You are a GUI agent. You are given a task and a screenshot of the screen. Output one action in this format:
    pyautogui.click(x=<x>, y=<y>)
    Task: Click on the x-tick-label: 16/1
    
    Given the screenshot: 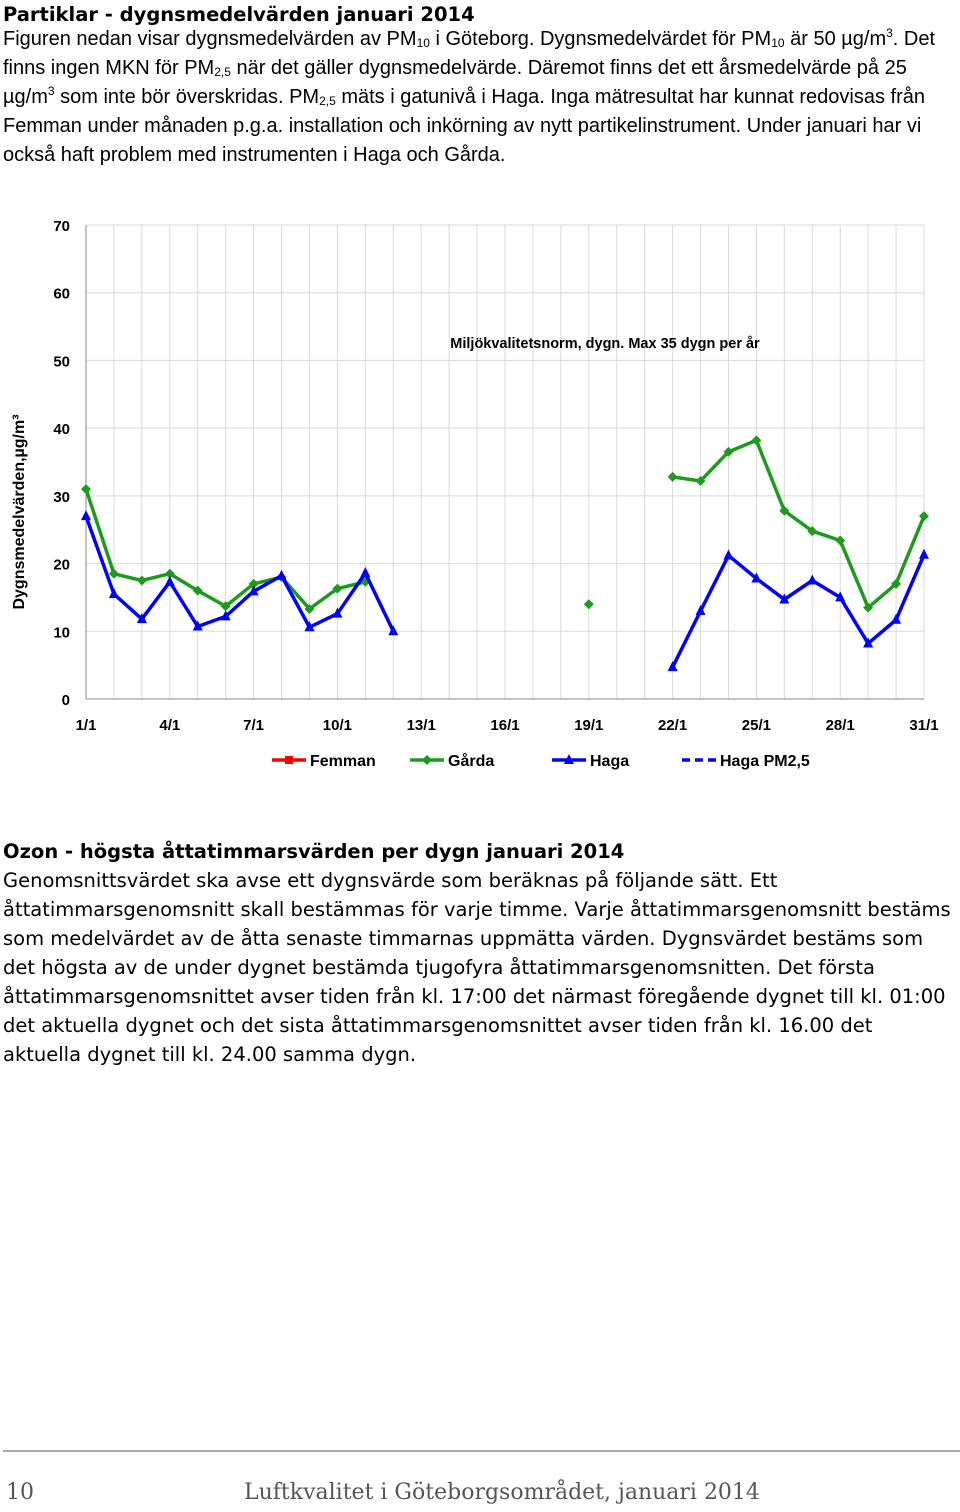 What is the action you would take?
    pyautogui.click(x=504, y=725)
    